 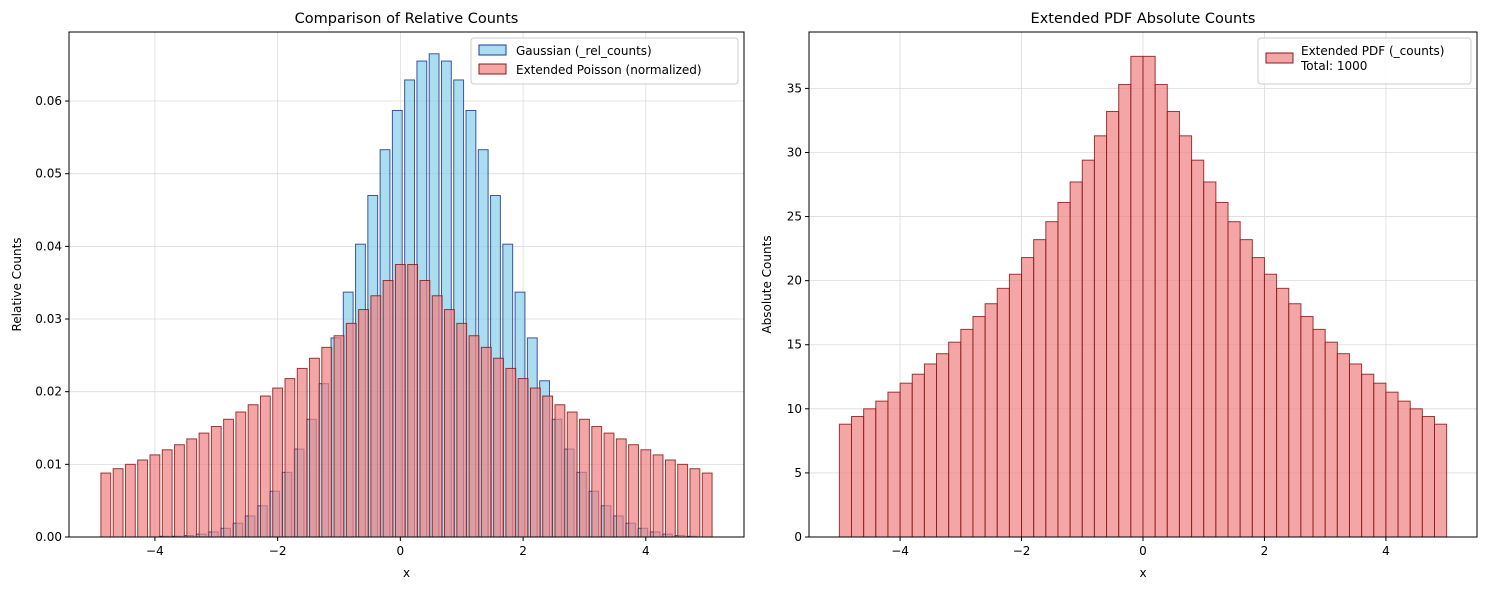 What do you see at coordinates (492, 50) in the screenshot?
I see `legend-swatch` at bounding box center [492, 50].